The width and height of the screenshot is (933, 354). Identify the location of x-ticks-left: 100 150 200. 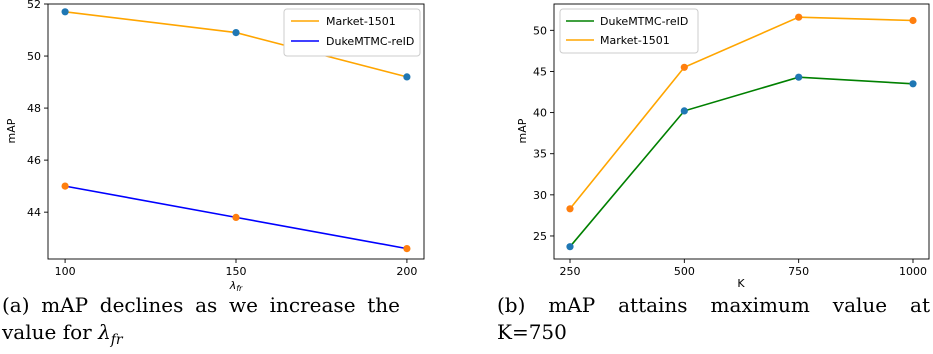
(236, 268).